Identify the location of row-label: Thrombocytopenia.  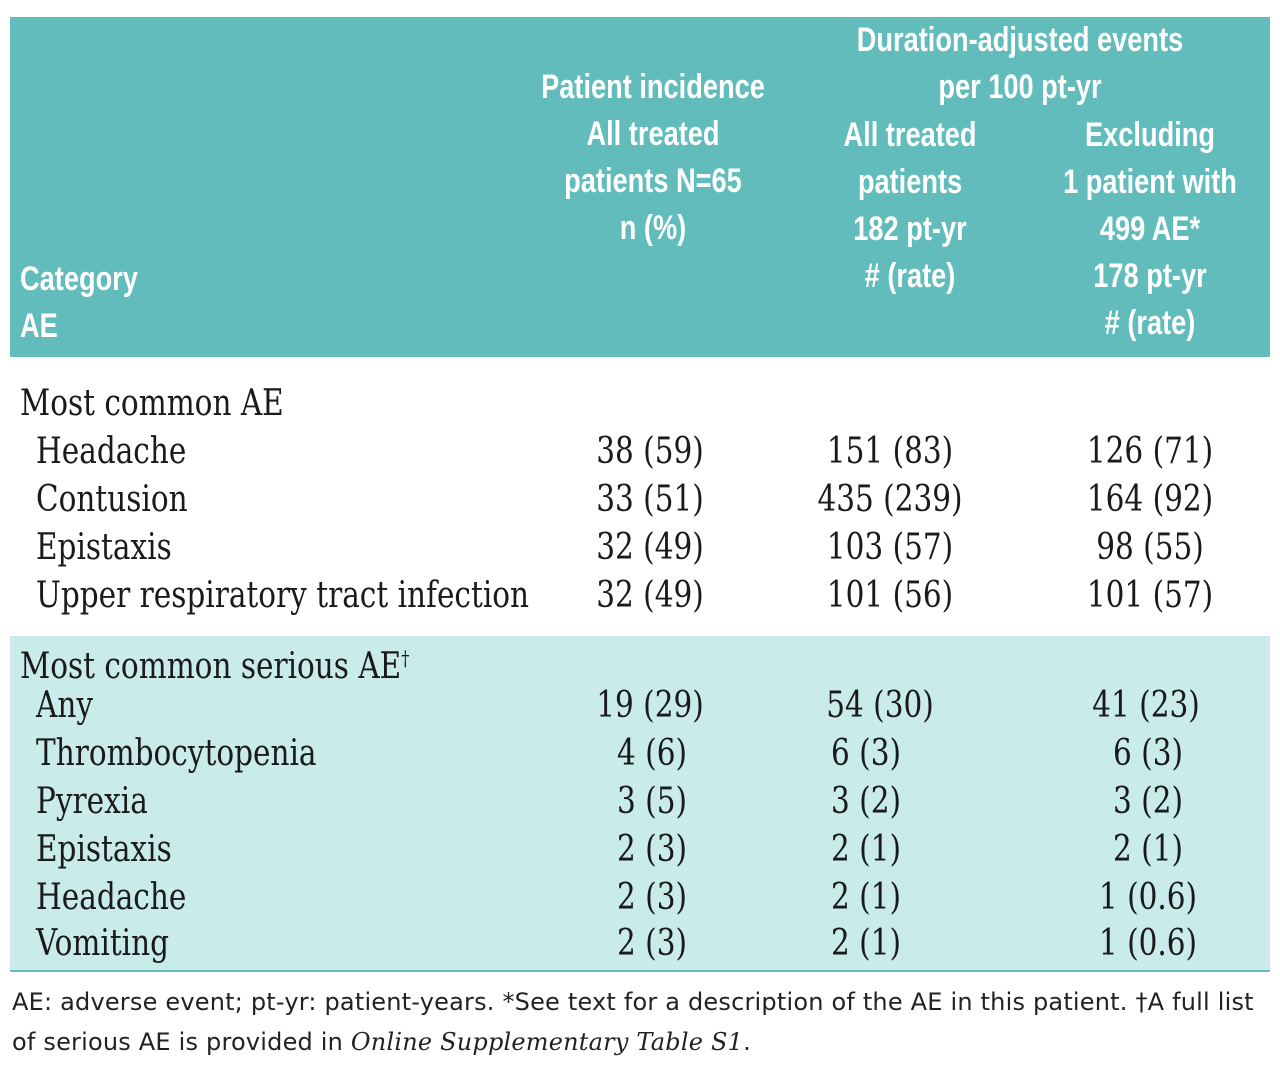
(176, 753).